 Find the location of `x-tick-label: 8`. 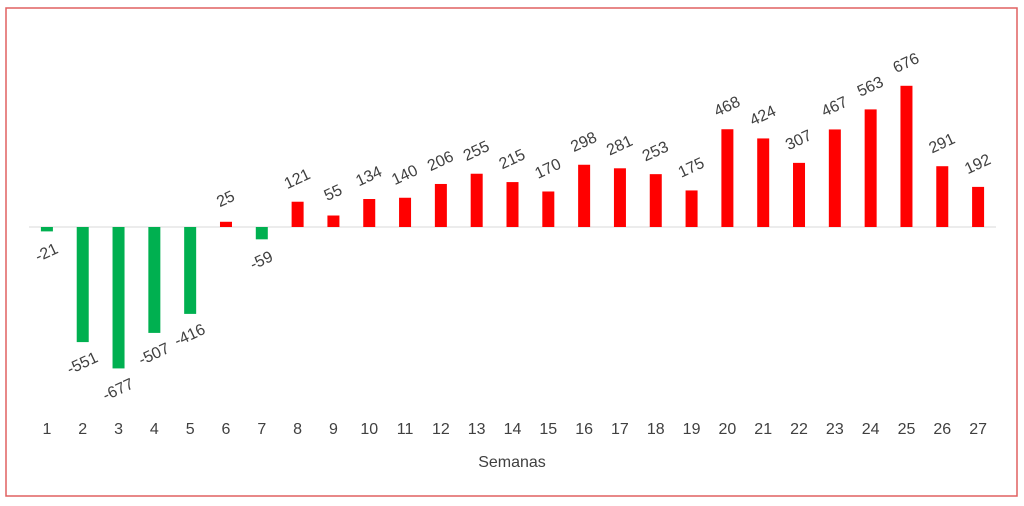

x-tick-label: 8 is located at coordinates (297, 429).